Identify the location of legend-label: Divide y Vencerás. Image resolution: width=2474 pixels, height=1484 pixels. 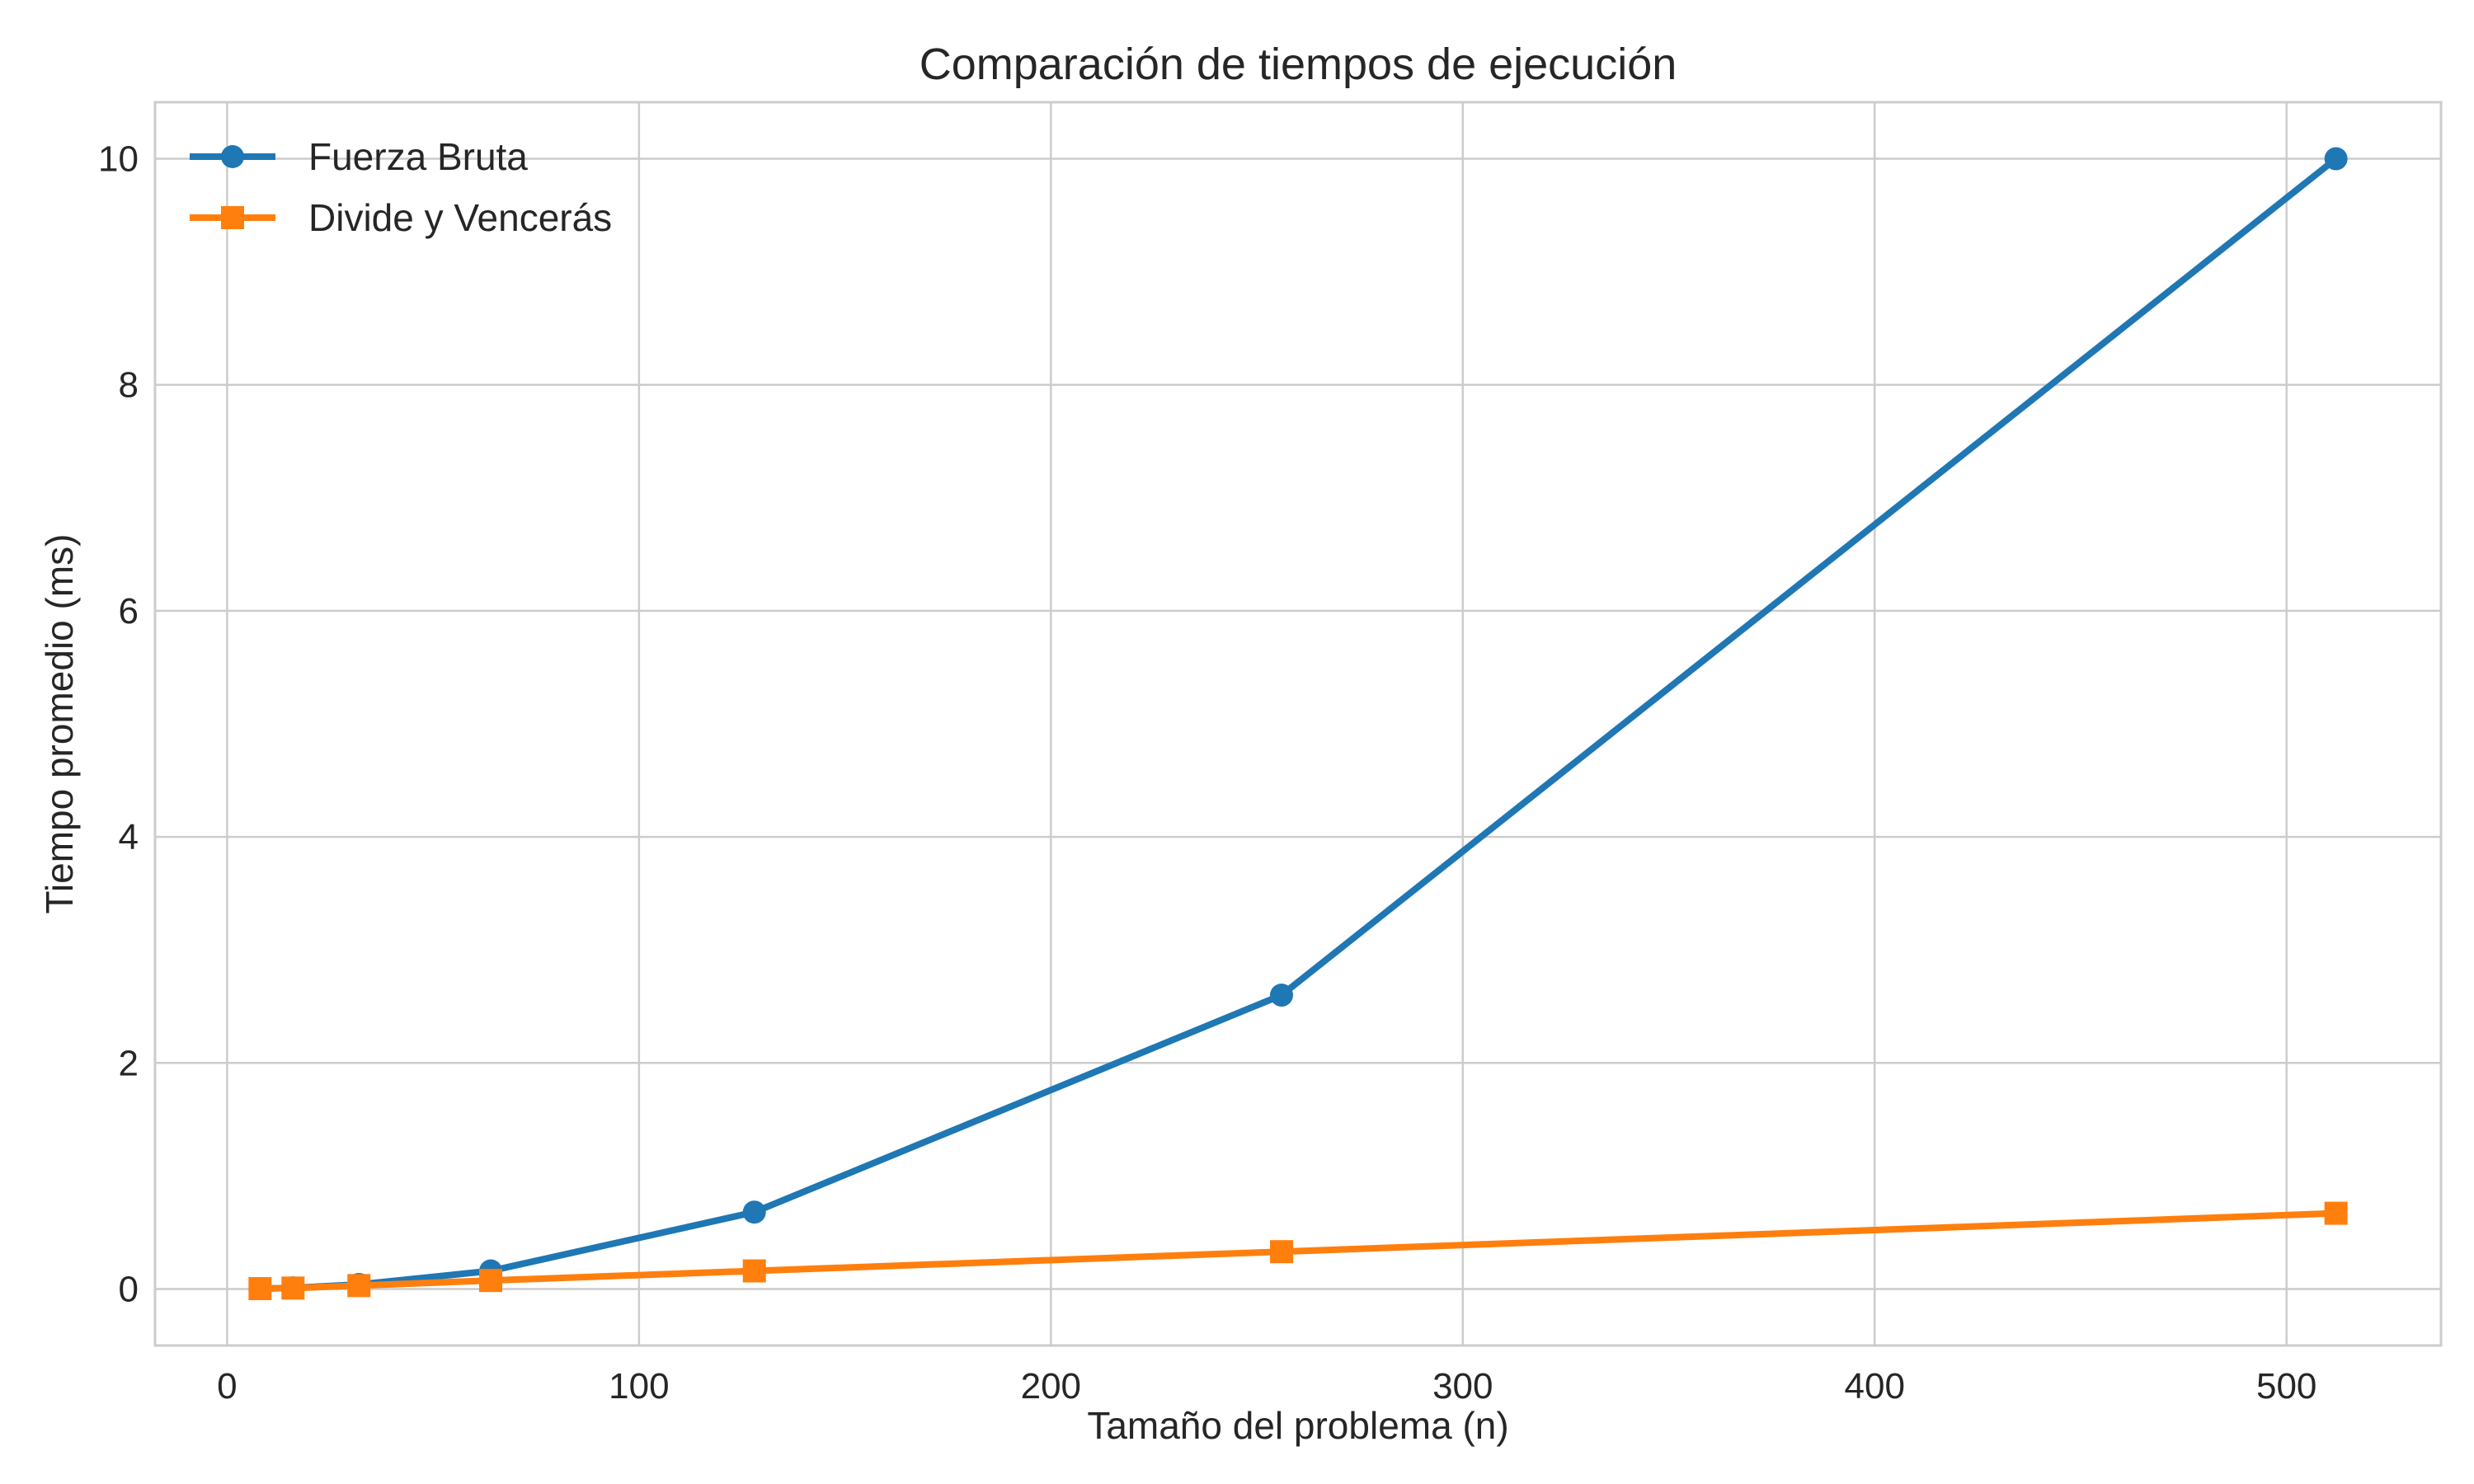
(460, 217).